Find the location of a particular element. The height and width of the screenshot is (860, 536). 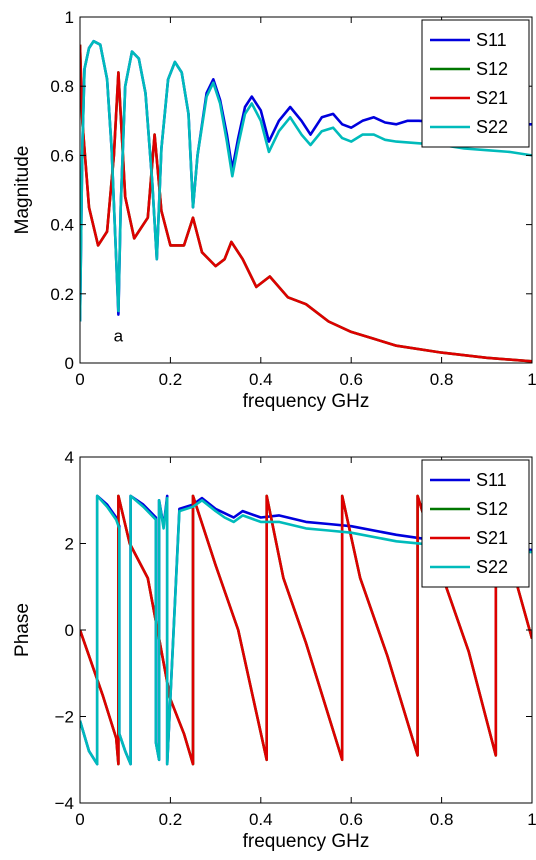

y-tick-label: 2 is located at coordinates (69, 544).